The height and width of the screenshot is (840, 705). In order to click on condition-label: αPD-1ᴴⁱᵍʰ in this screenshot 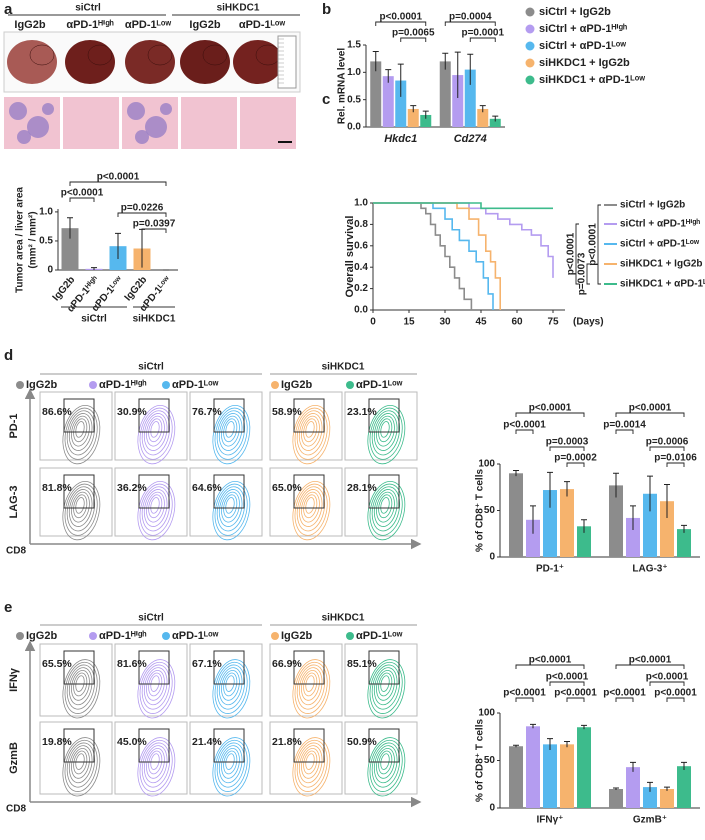, I will do `click(89, 25)`.